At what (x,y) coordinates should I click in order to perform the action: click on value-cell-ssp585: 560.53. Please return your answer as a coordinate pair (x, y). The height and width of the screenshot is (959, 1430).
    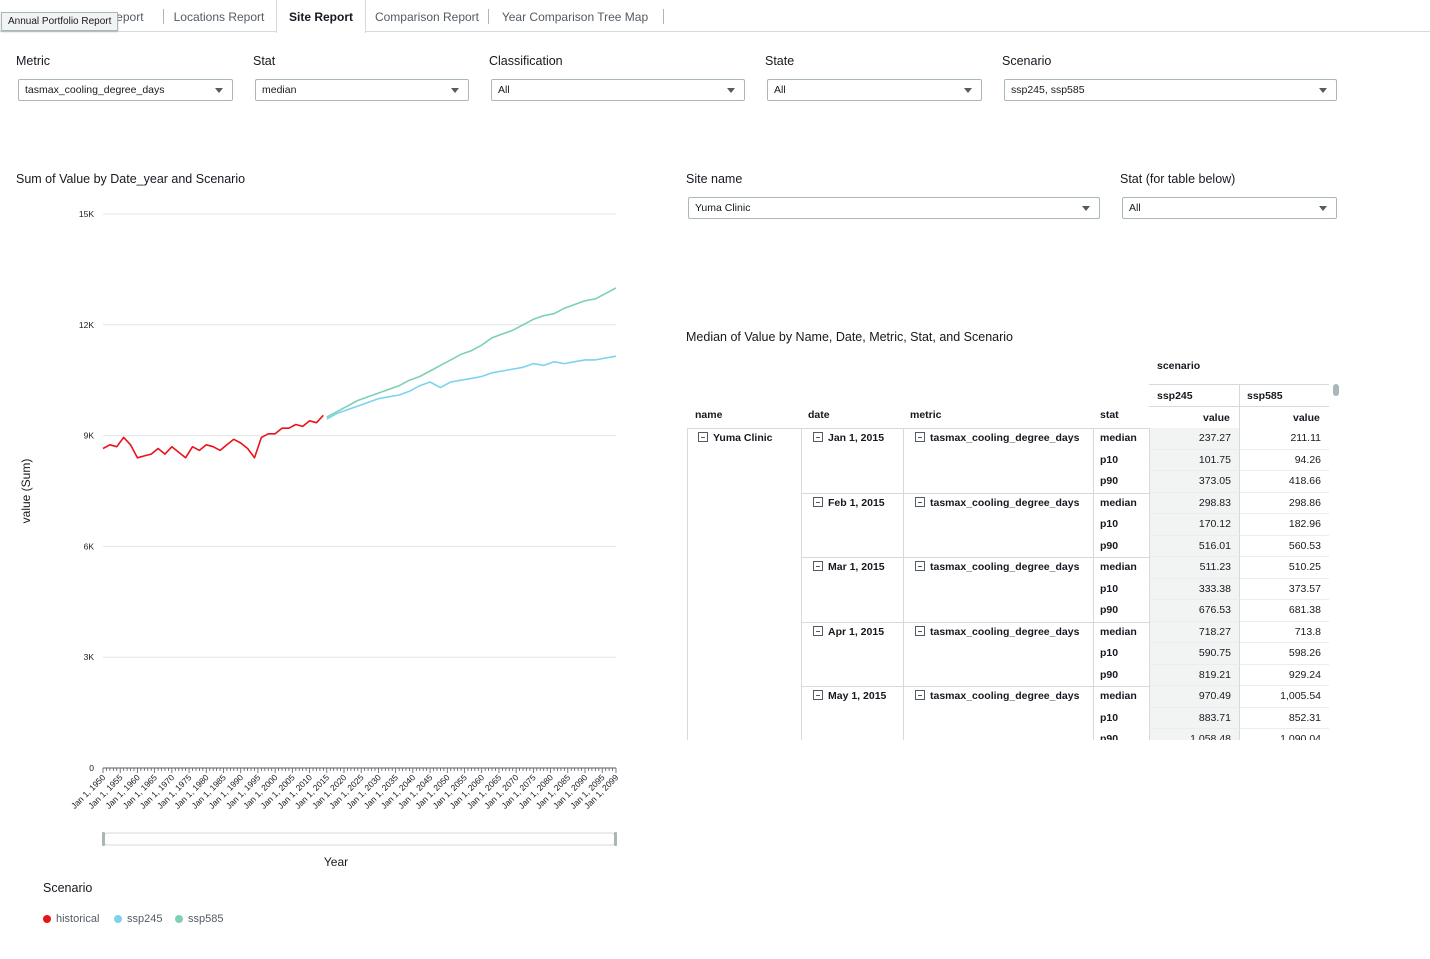
    Looking at the image, I should click on (1284, 546).